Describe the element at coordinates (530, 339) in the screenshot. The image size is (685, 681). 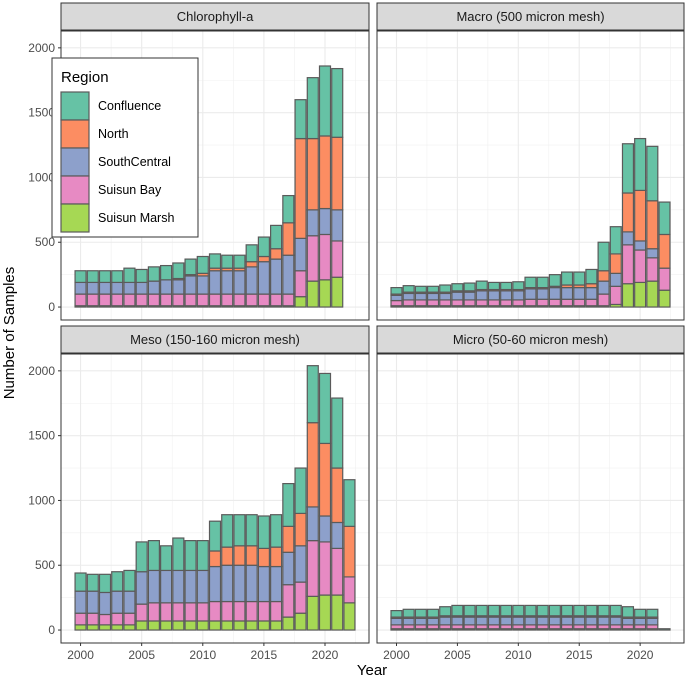
I see `facet-strip` at that location.